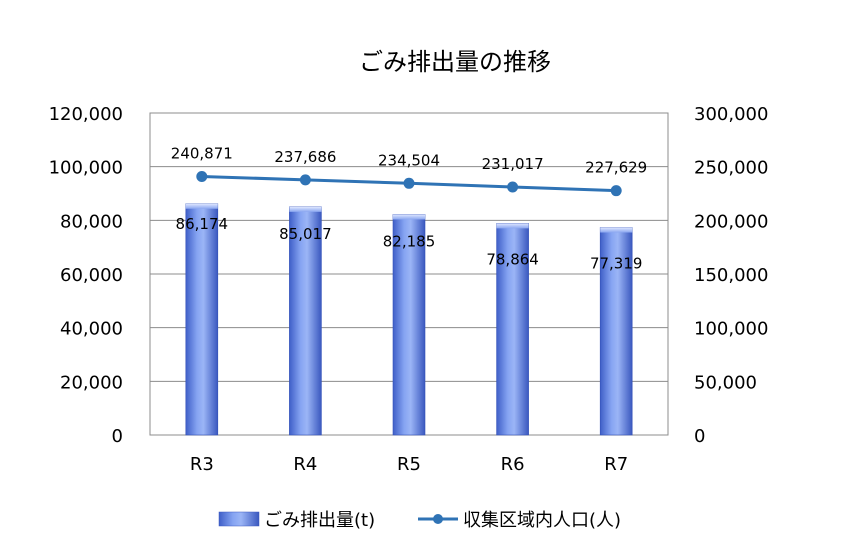 This screenshot has width=860, height=547. Describe the element at coordinates (542, 520) in the screenshot. I see `legend-line-label: 収集区域内人口(人)` at that location.